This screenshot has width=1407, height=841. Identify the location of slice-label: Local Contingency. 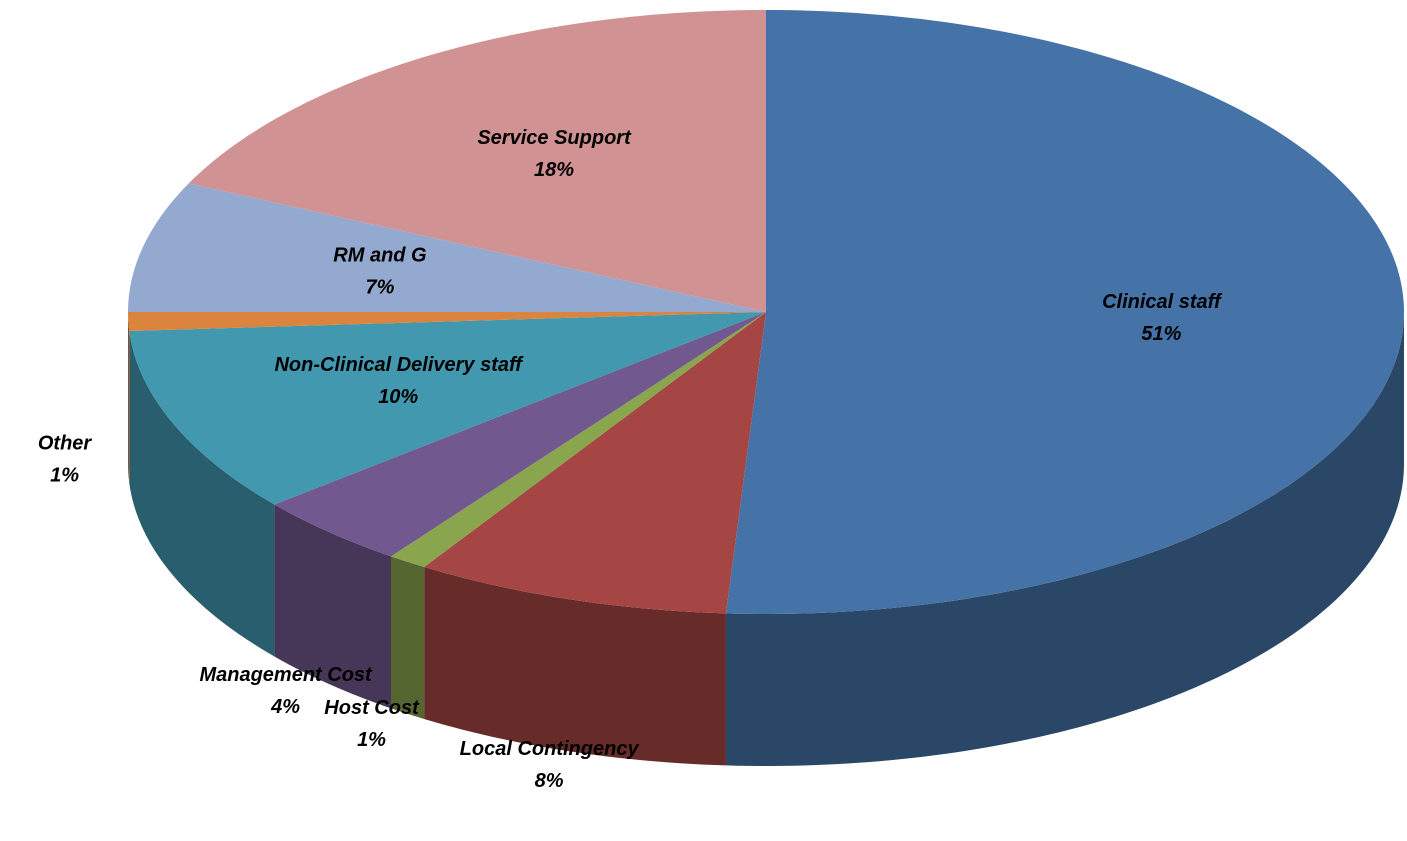
(550, 749).